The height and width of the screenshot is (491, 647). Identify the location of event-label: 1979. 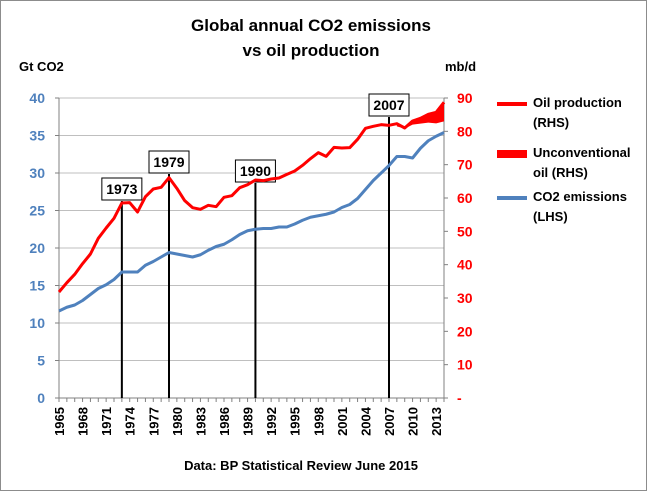
(168, 162).